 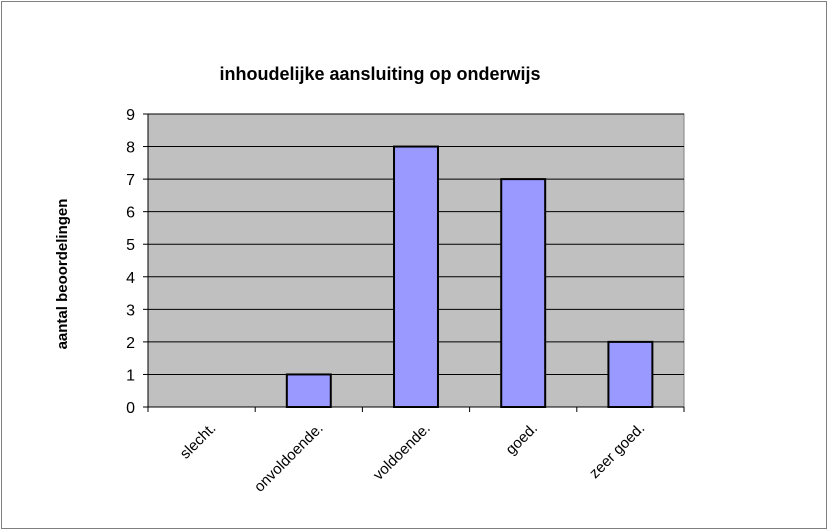 I want to click on x-tick-label: slecht., so click(x=198, y=441).